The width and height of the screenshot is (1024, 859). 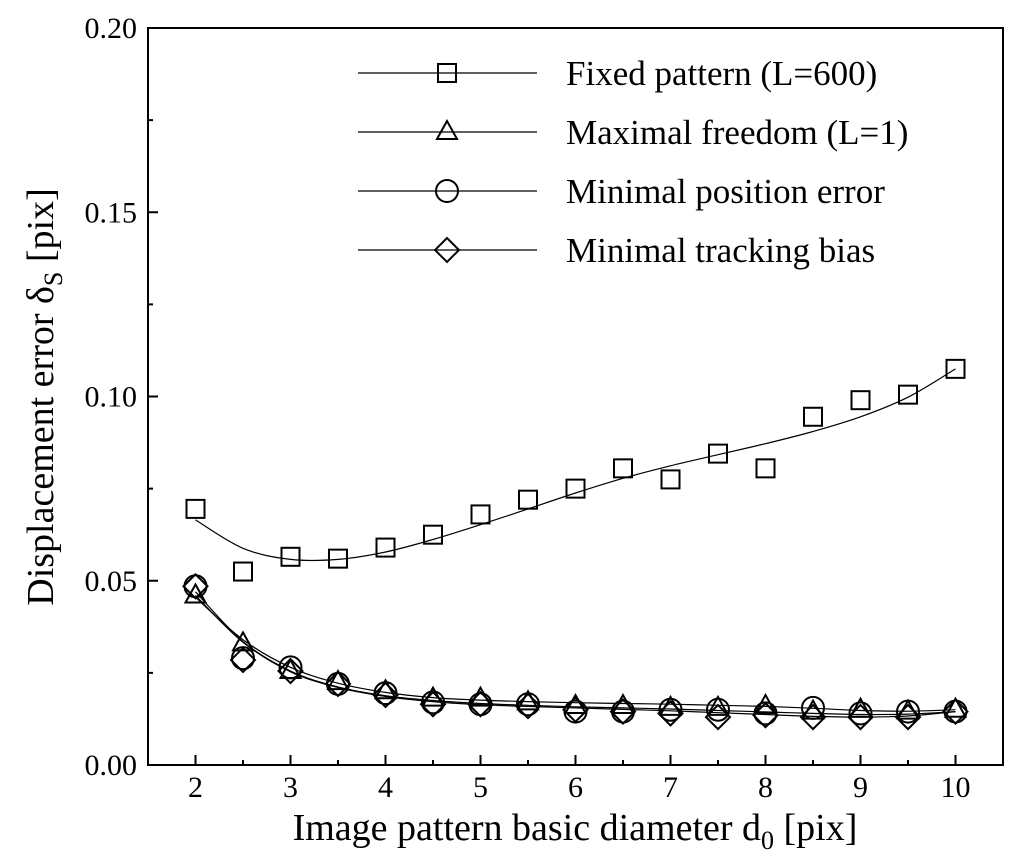 What do you see at coordinates (956, 787) in the screenshot?
I see `x-tick-label: 10` at bounding box center [956, 787].